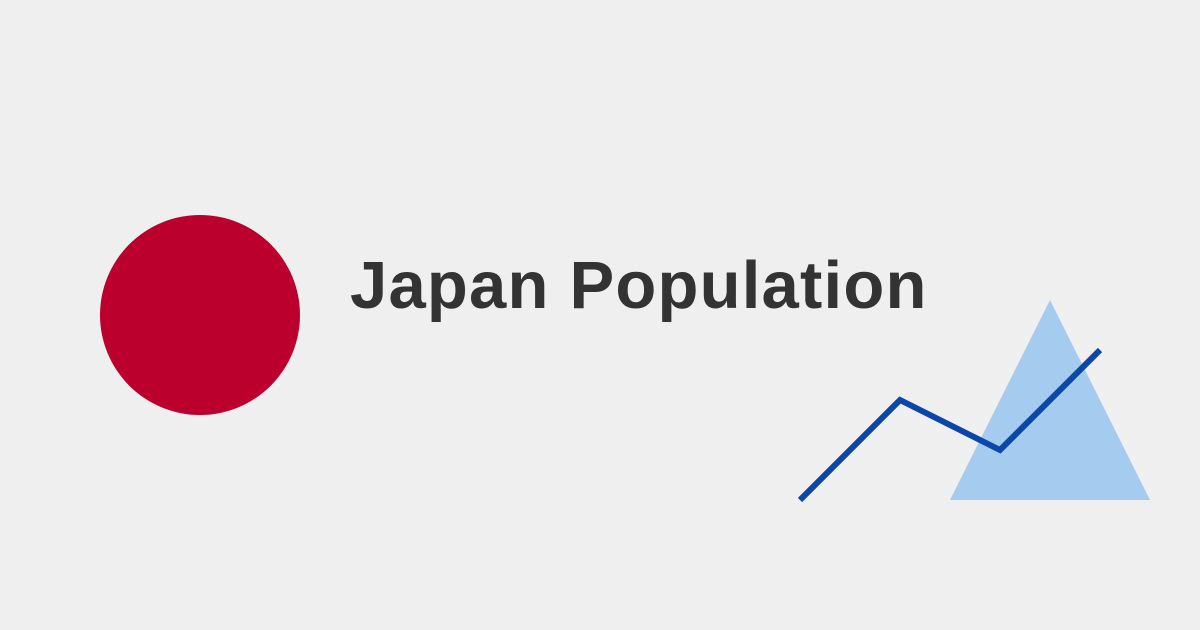 The image size is (1200, 630). Describe the element at coordinates (200, 315) in the screenshot. I see `red-circle-icon` at that location.